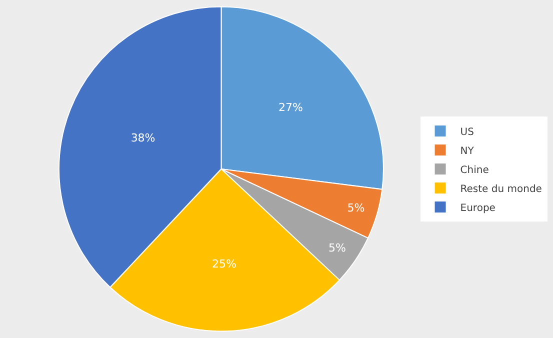 This screenshot has height=338, width=553. I want to click on legend-label: Europe, so click(478, 208).